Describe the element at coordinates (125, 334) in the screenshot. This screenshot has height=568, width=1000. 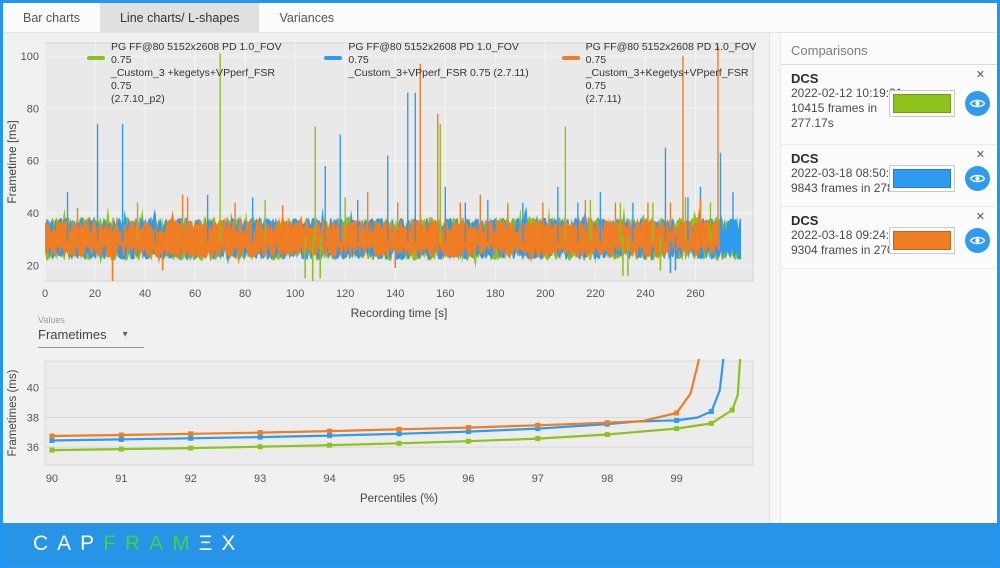
I see `chevron-down-icon: ▾` at that location.